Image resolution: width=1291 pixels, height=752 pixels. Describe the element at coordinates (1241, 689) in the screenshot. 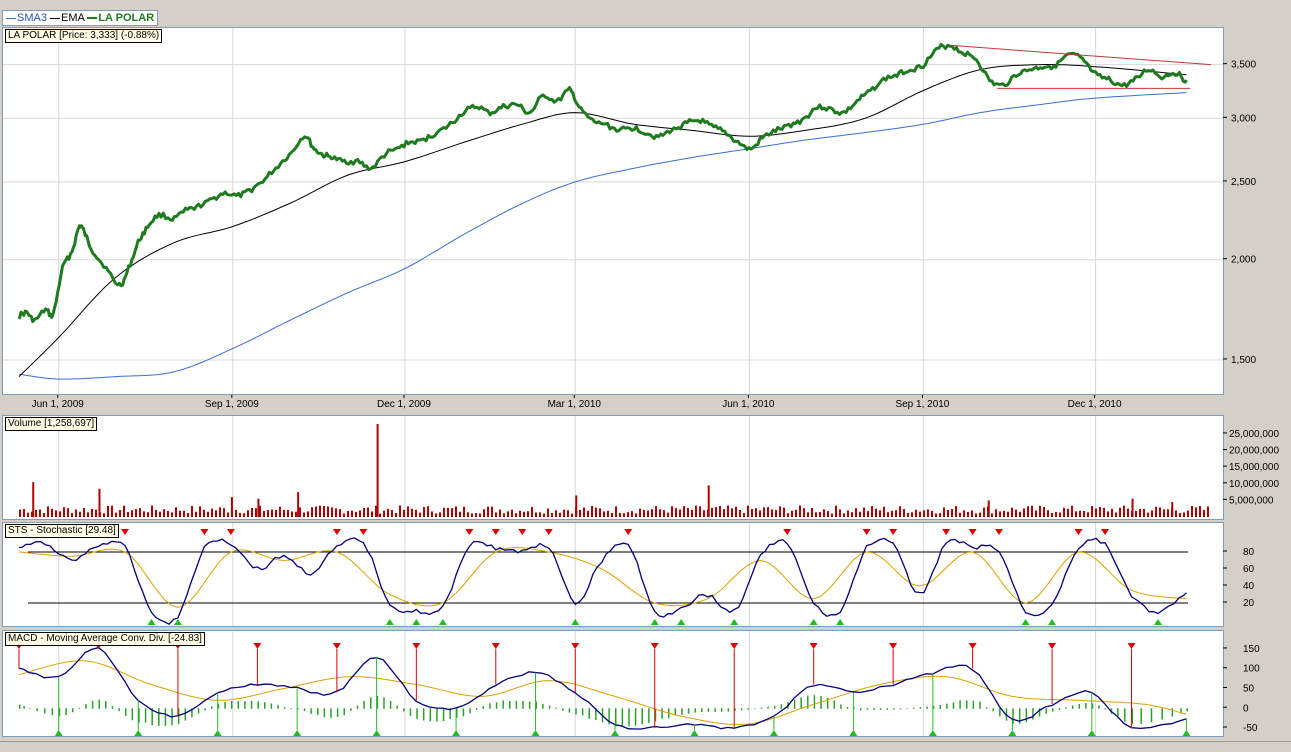

I see `macd-y-axis: -50 0 50 100 150` at that location.